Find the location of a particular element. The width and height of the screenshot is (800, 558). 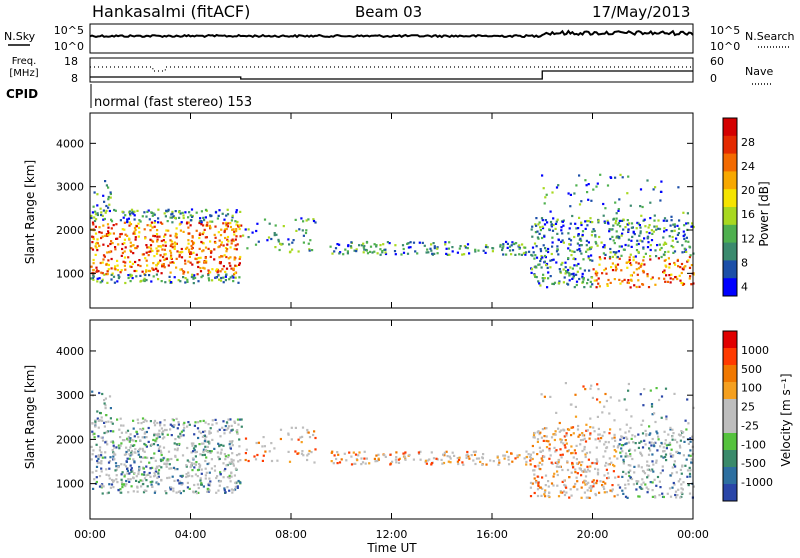

velocity-colorbar-swatch is located at coordinates (730, 340).